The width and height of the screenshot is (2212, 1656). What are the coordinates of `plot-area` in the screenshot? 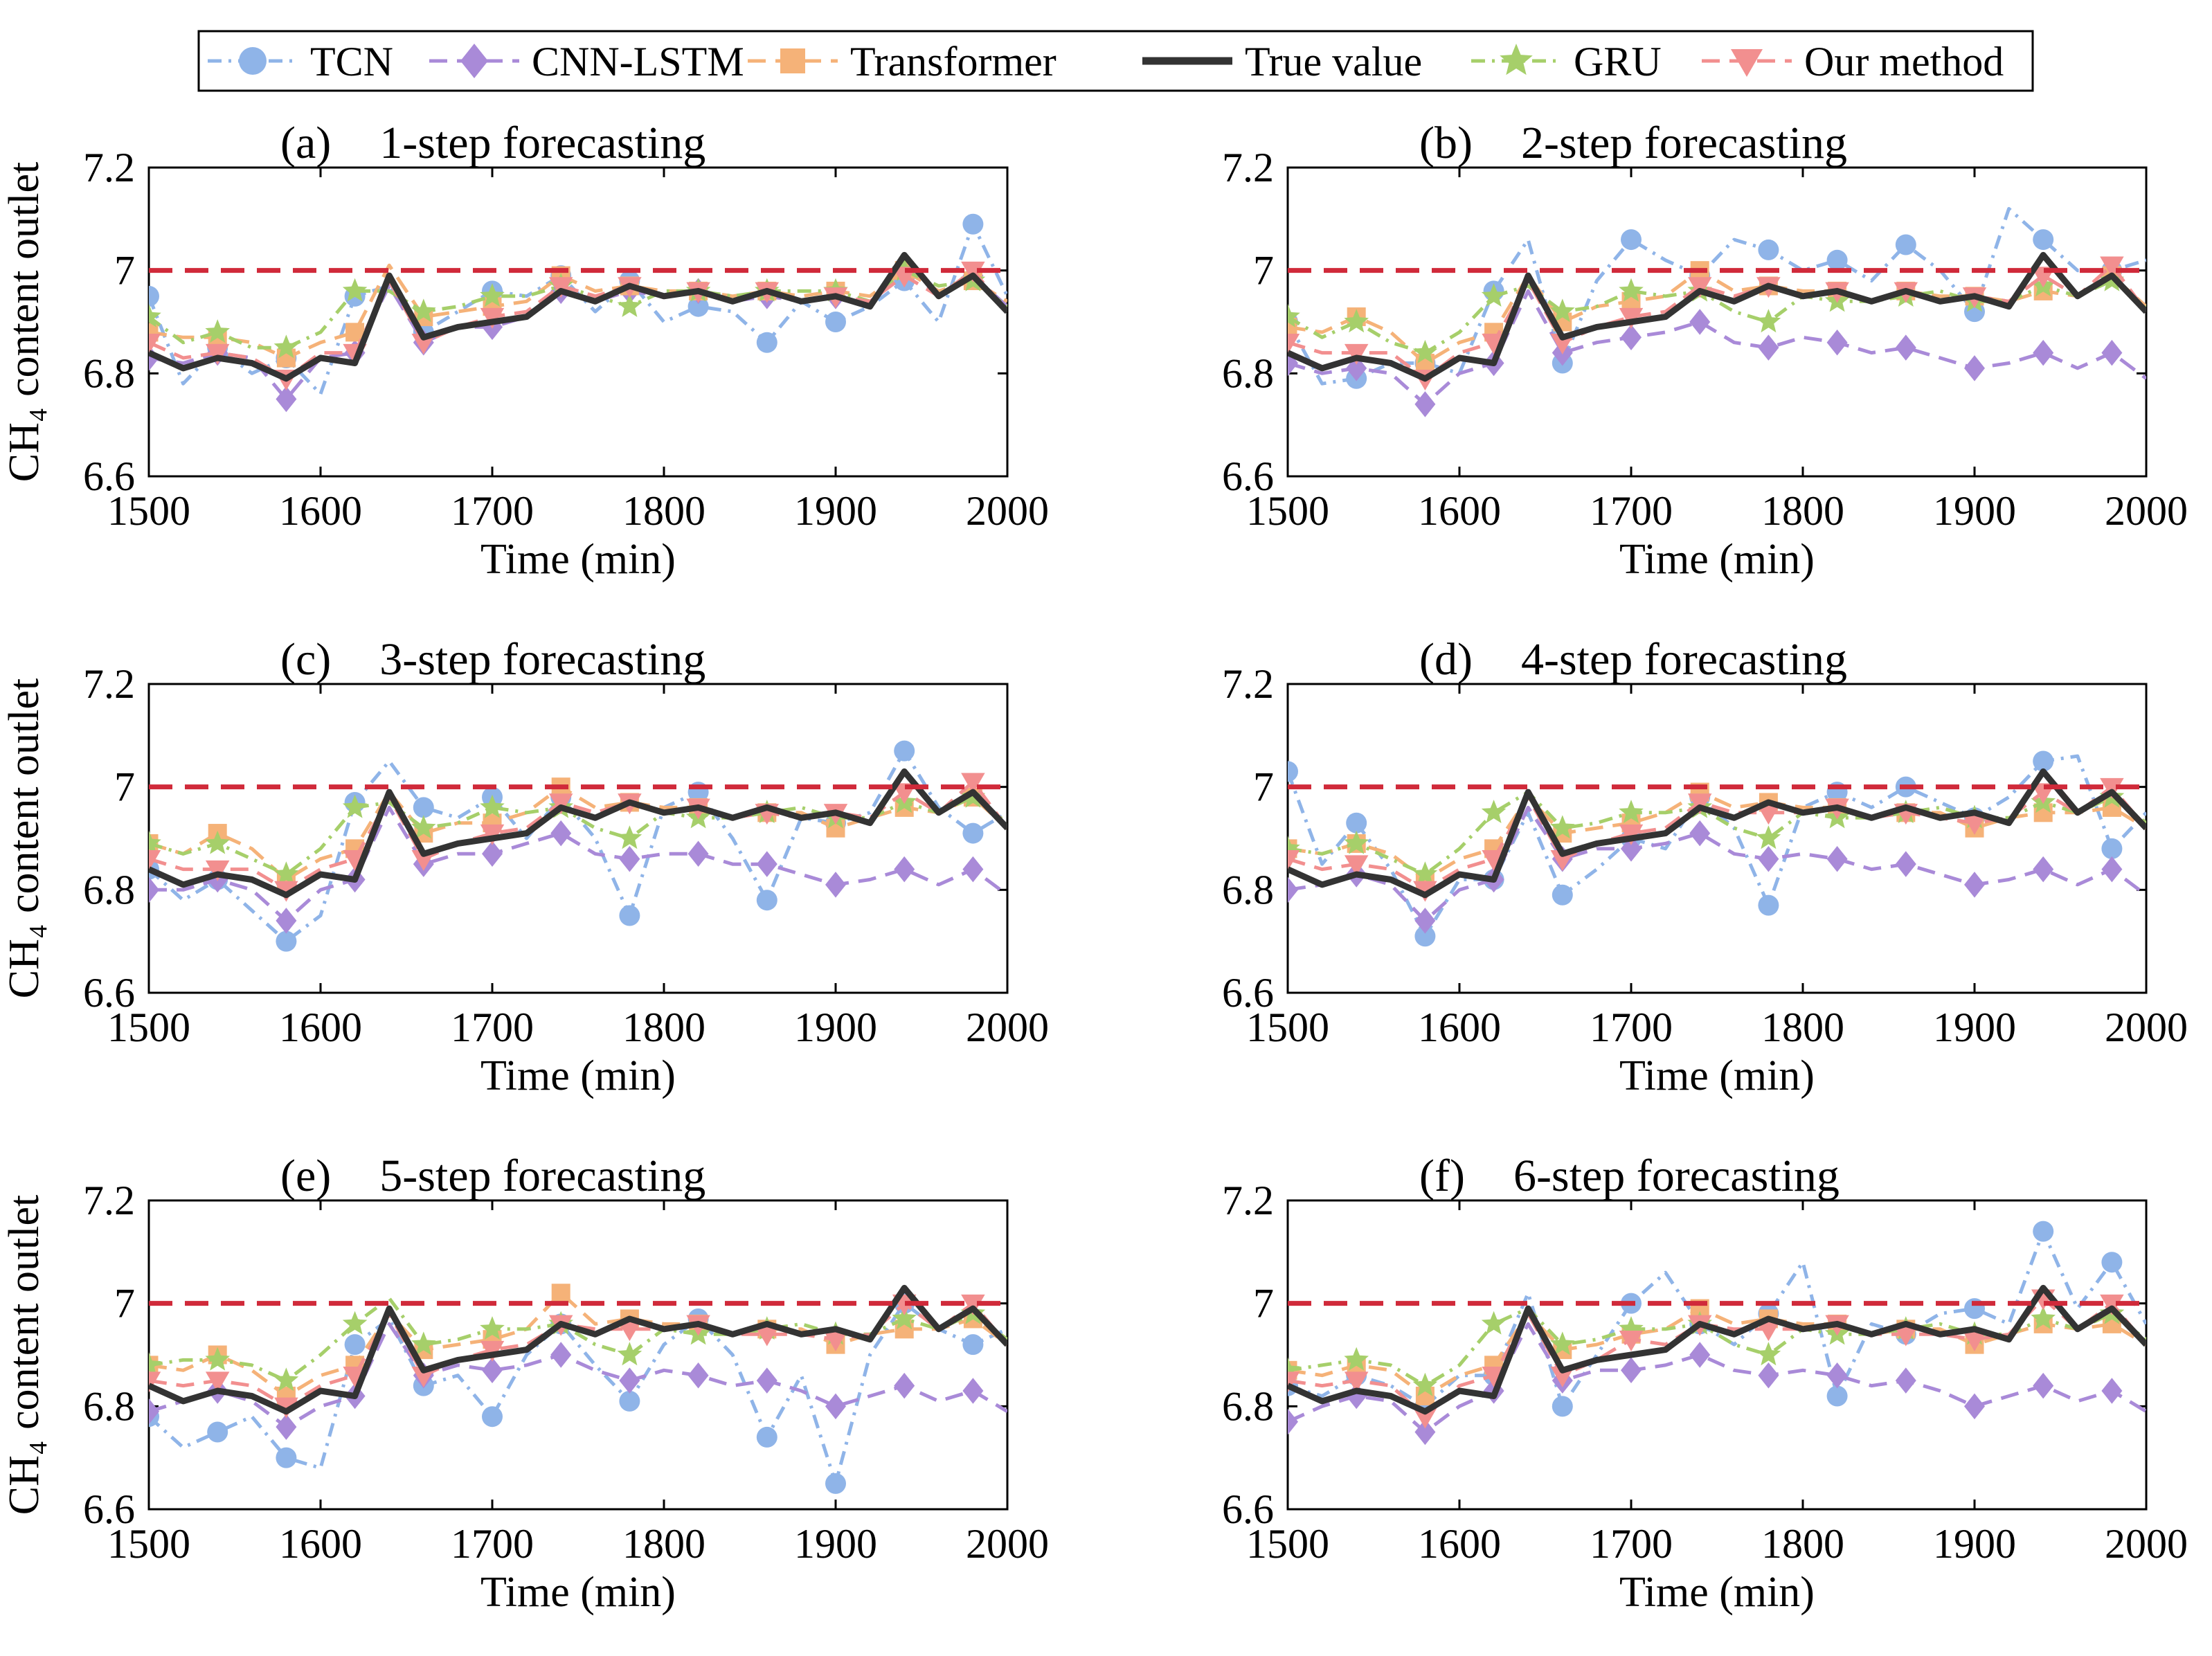 It's located at (1717, 838).